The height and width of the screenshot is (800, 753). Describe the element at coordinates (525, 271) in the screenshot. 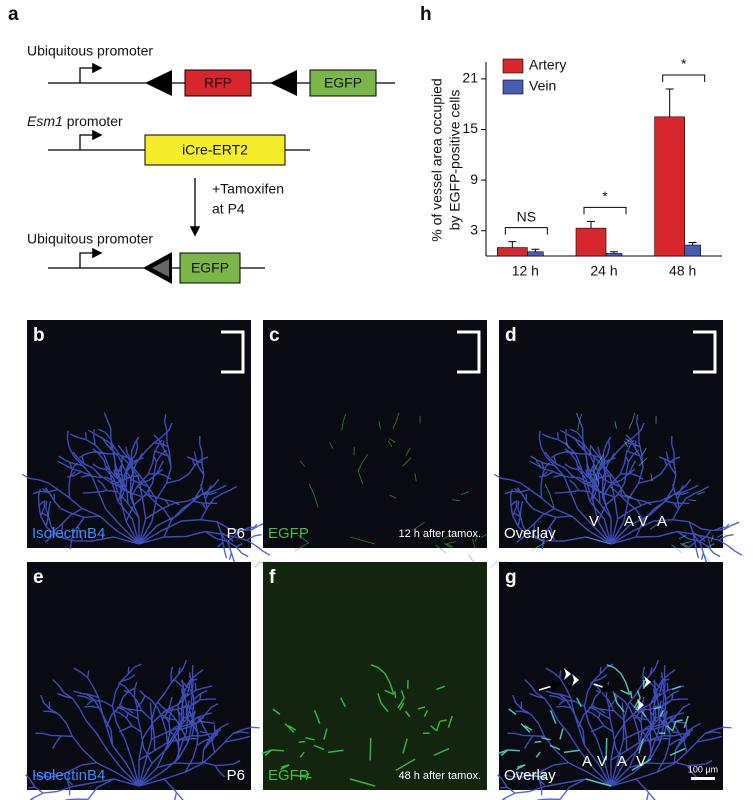

I see `x-tick-label: 12 h` at that location.